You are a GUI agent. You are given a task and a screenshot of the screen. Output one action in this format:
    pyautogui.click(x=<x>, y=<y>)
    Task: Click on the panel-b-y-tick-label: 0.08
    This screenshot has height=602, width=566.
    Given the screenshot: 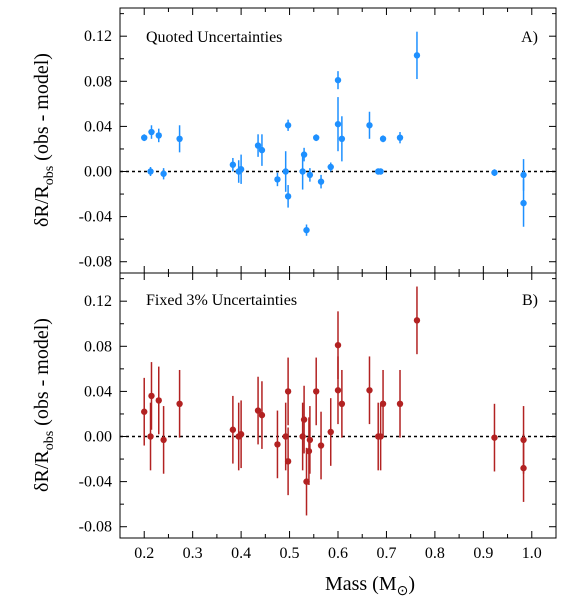 What is the action you would take?
    pyautogui.click(x=98, y=346)
    